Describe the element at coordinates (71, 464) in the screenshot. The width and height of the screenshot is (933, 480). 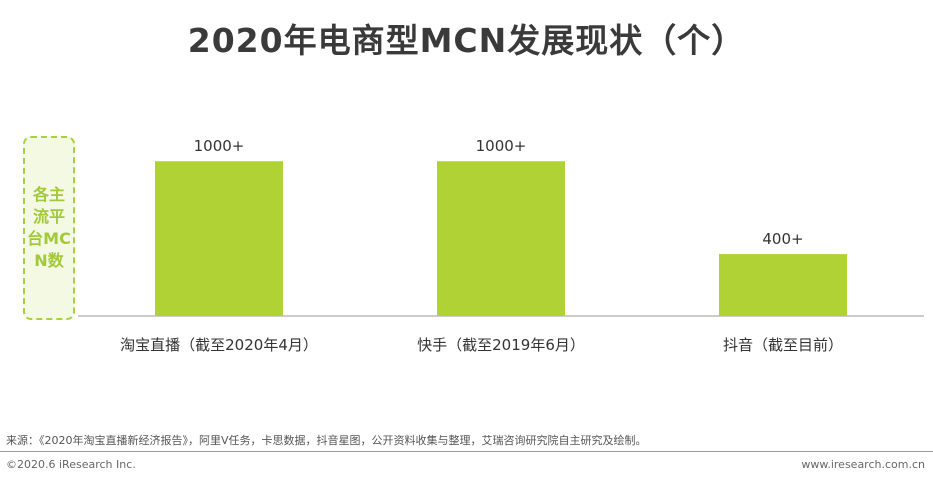
I see `copyright-text: ©2020.6 iResearch Inc.` at that location.